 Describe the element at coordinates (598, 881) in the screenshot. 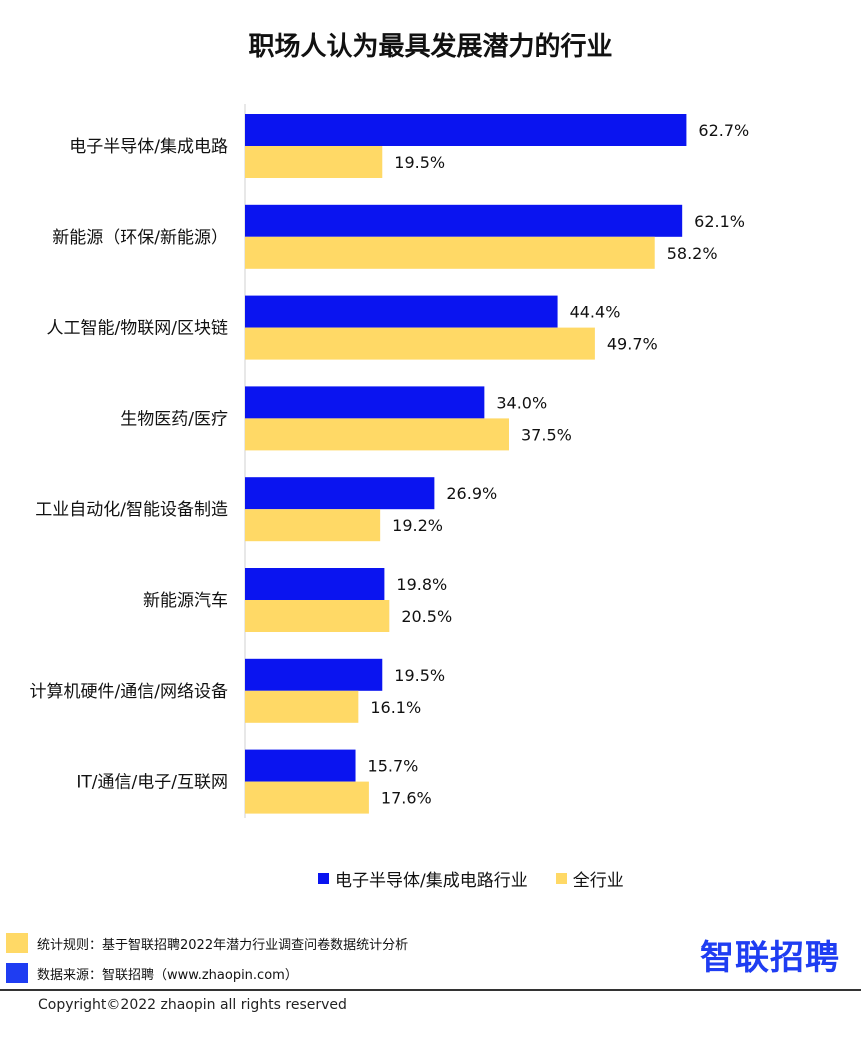

I see `legend-label-series-2: 全行业` at that location.